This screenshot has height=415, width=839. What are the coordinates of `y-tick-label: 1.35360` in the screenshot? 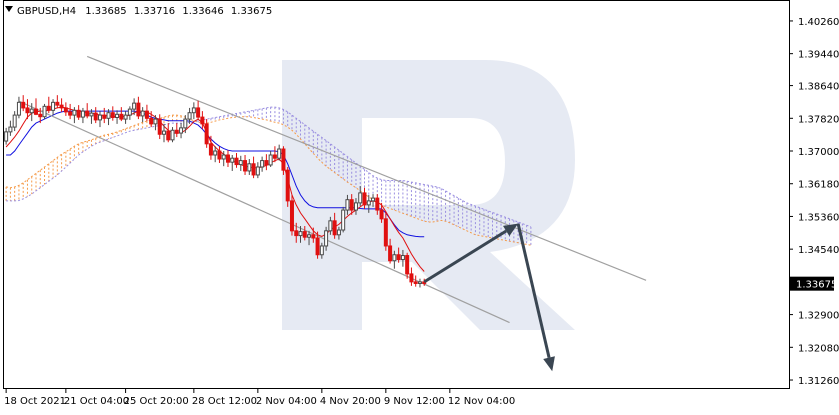 It's located at (818, 217).